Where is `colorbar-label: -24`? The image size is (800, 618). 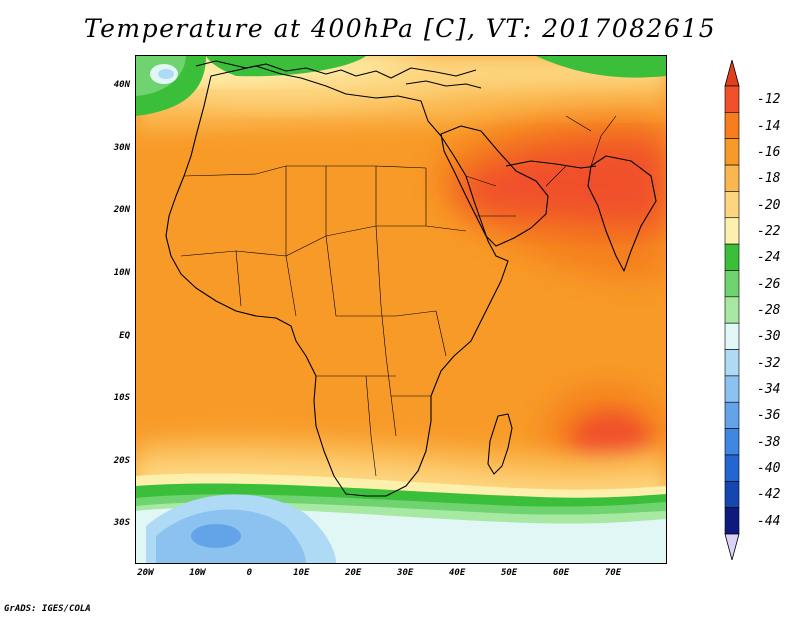
colorbar-label: -24 is located at coordinates (769, 258).